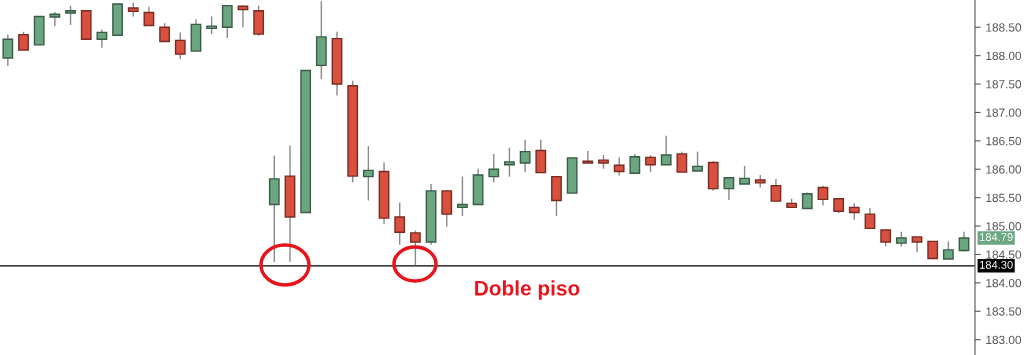 This screenshot has height=355, width=1024. What do you see at coordinates (1004, 84) in the screenshot?
I see `y-tick-label: 187.50` at bounding box center [1004, 84].